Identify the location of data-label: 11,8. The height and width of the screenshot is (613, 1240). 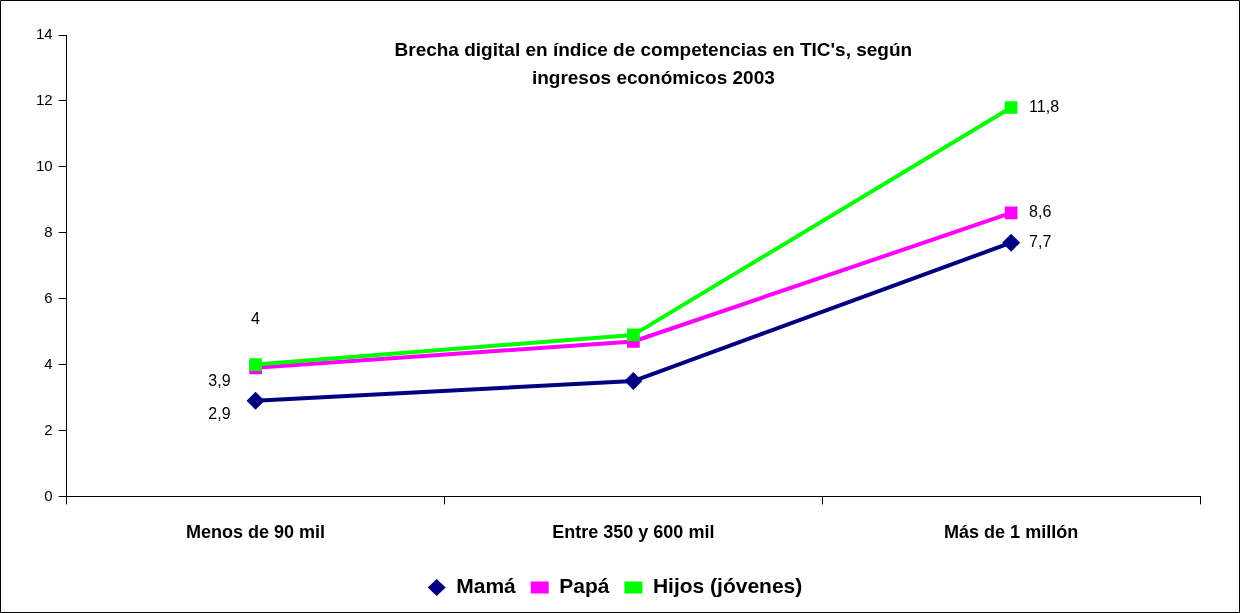
(1044, 106).